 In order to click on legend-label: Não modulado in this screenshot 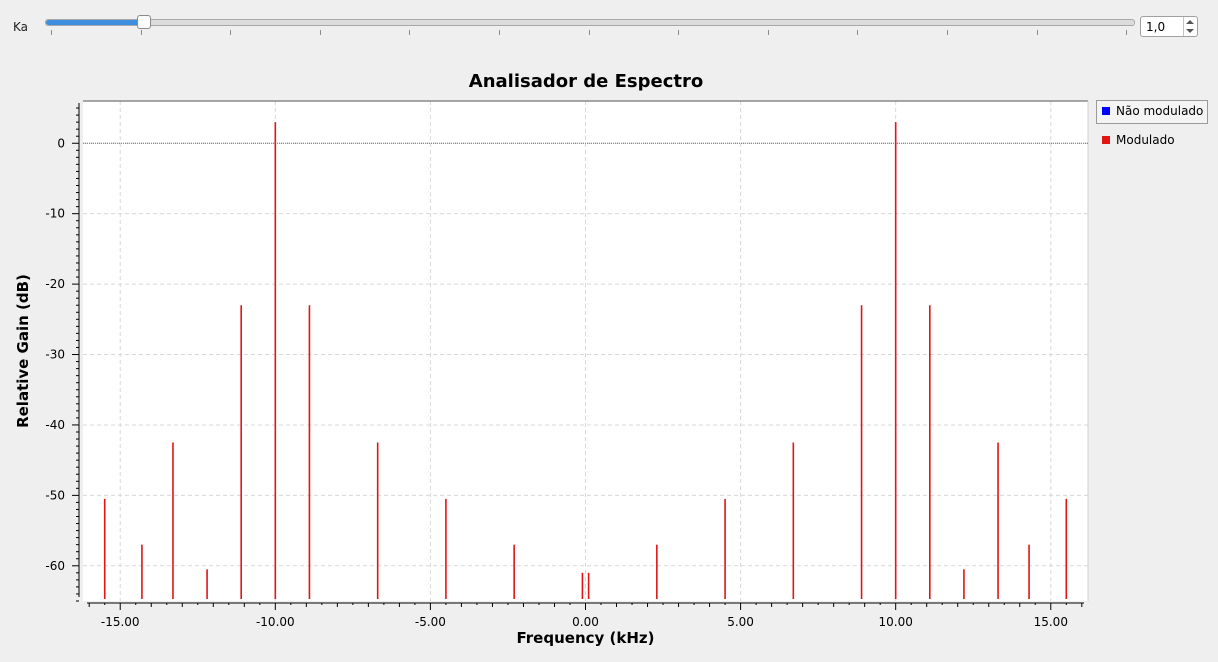, I will do `click(1160, 111)`.